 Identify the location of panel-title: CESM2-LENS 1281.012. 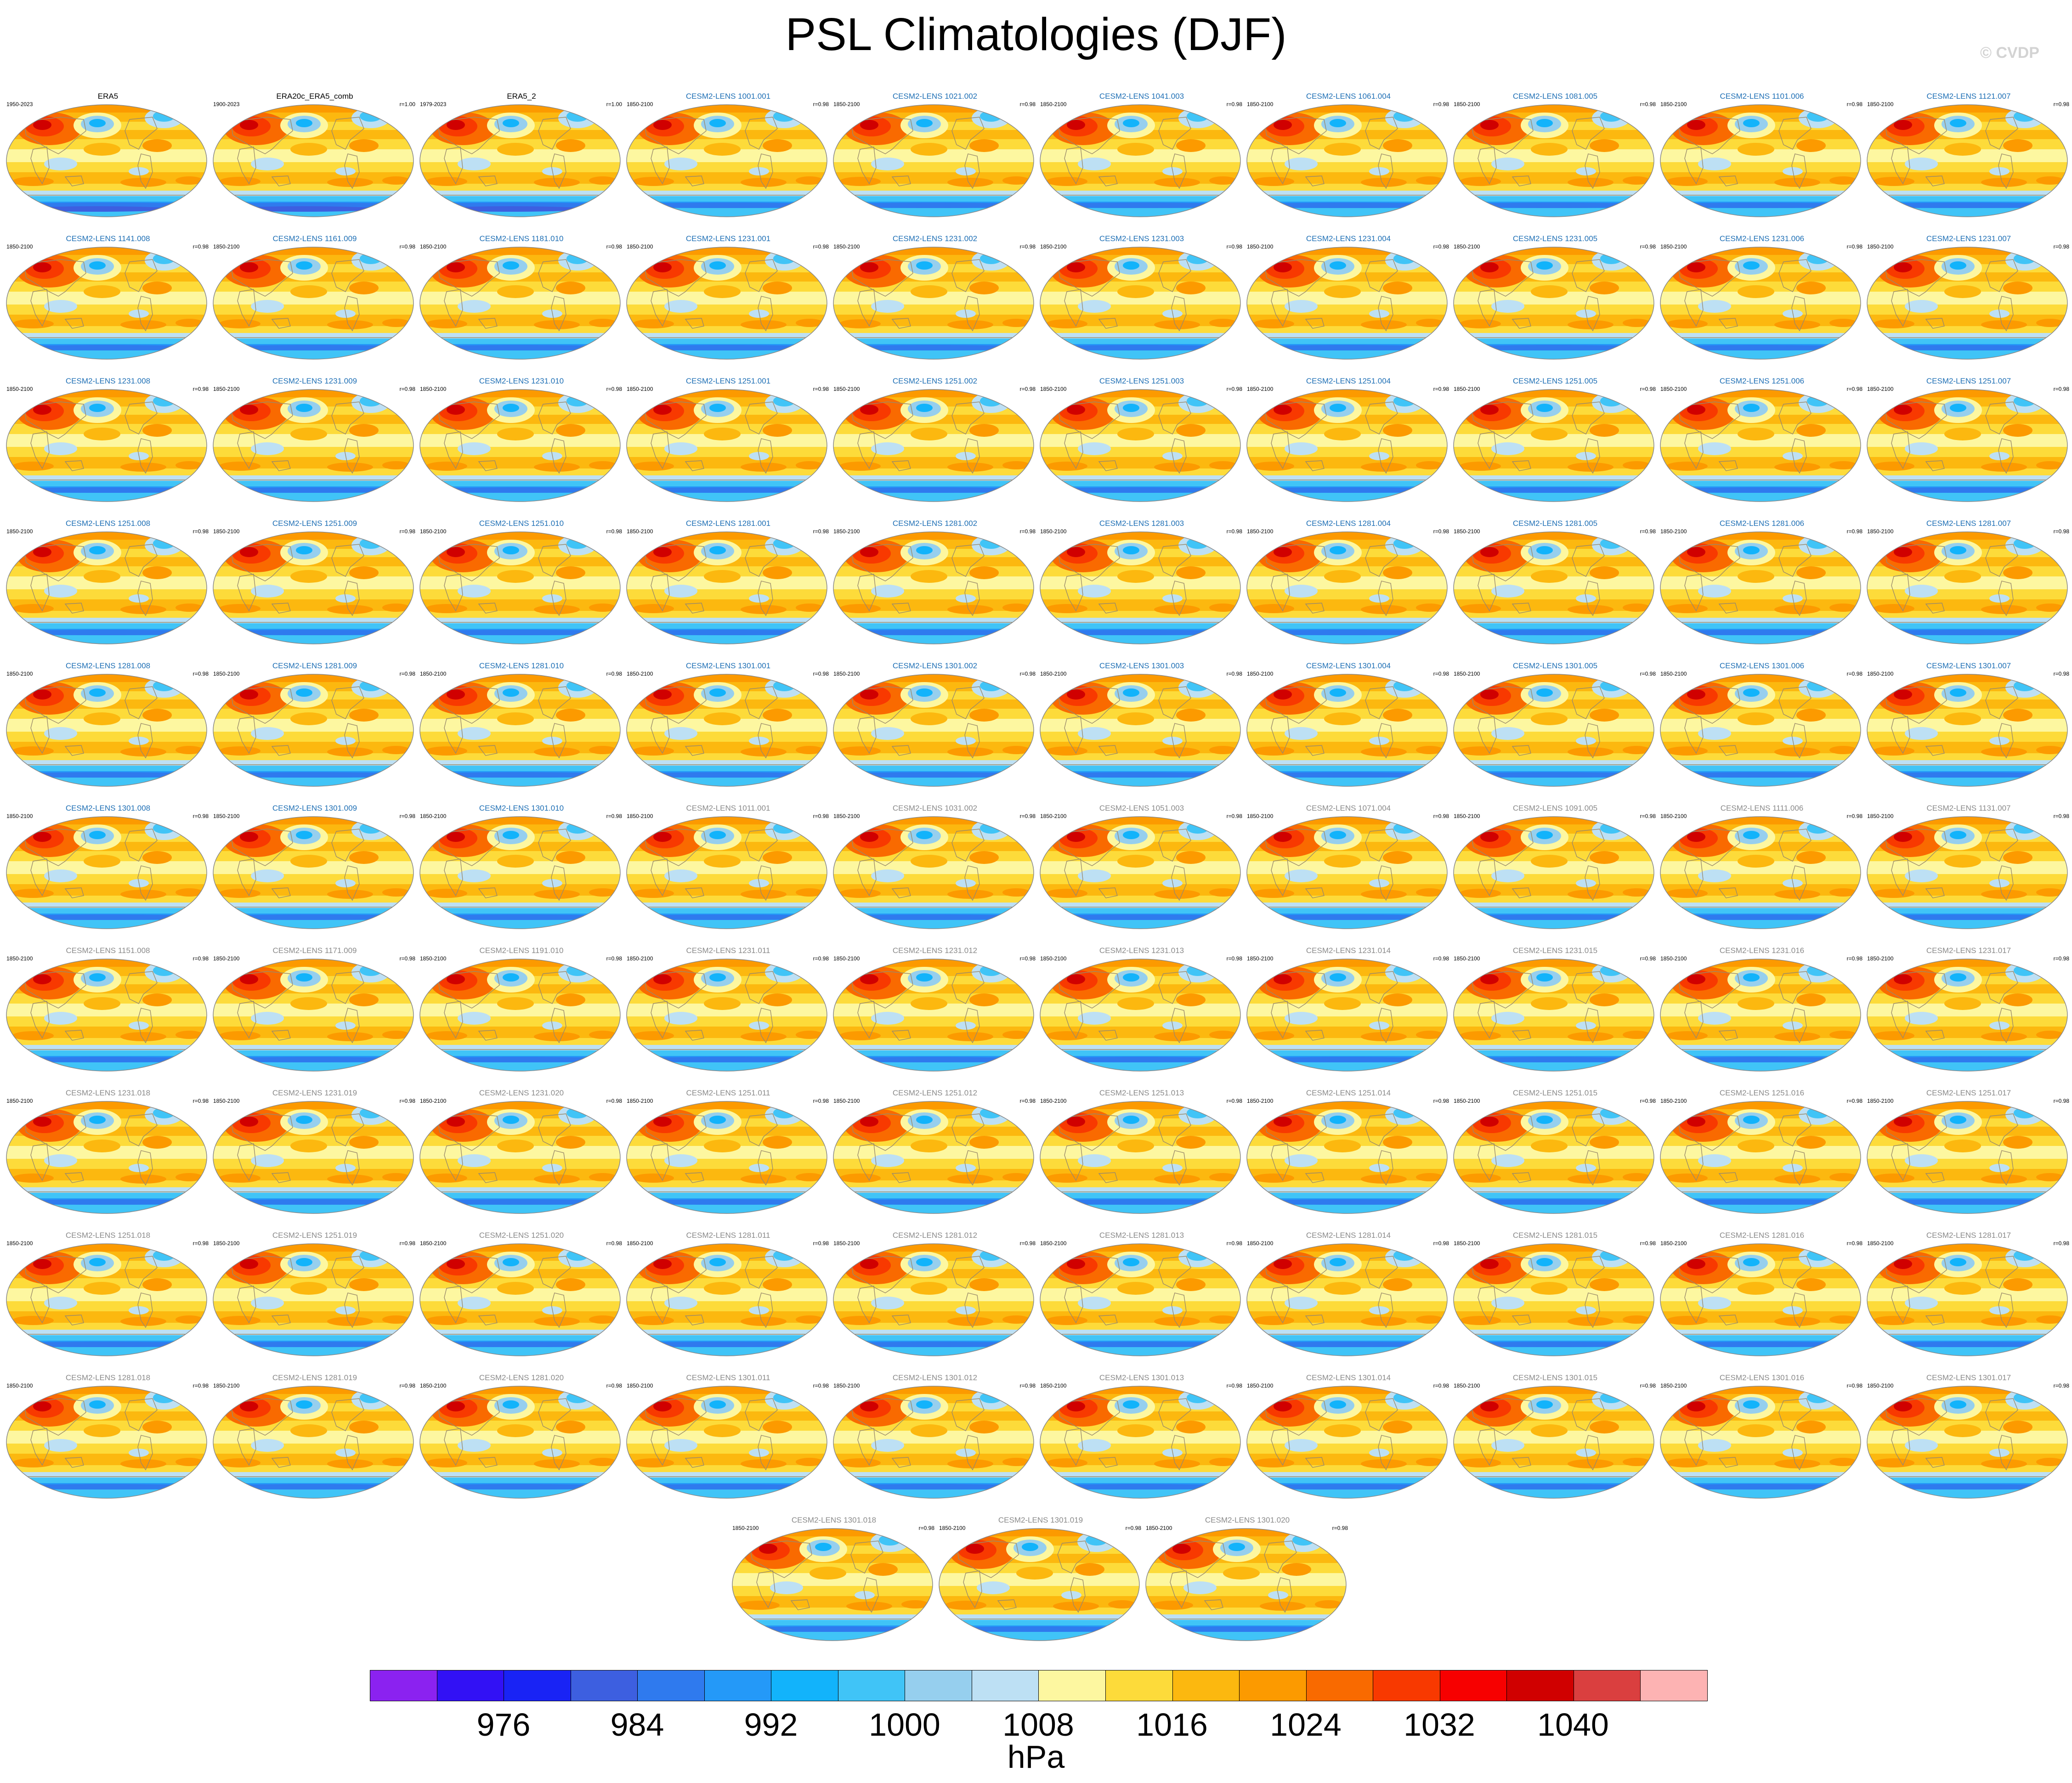
(935, 1235).